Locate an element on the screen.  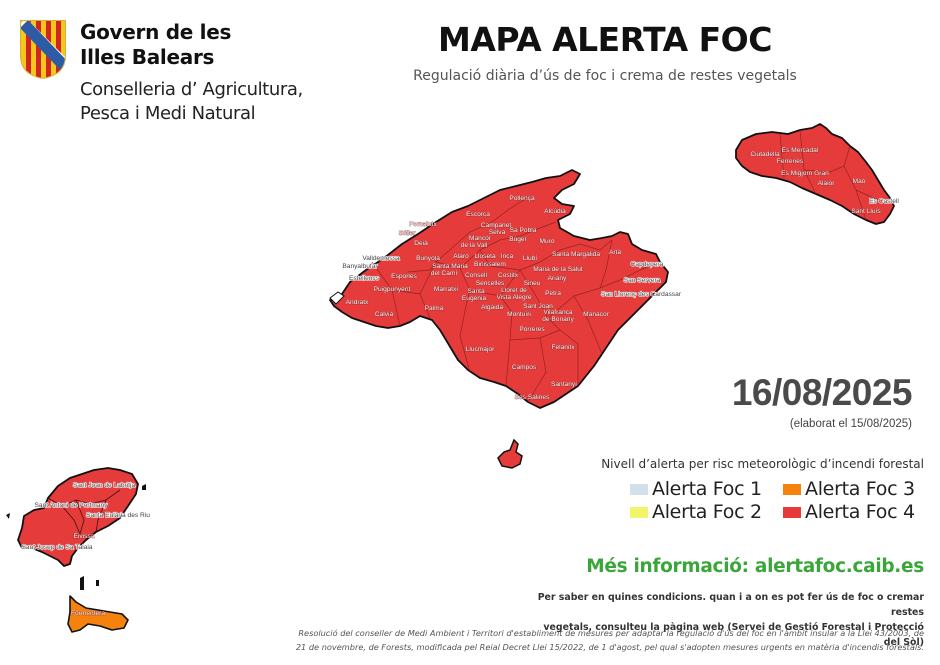
legend-item-alert4: Alerta Foc 4 is located at coordinates (856, 512).